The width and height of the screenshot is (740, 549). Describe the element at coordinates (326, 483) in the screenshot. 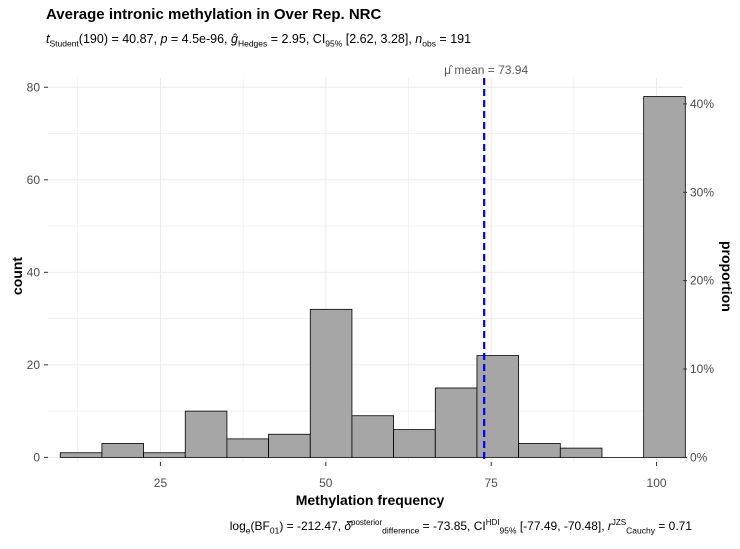

I see `x-tick-label: 50` at that location.